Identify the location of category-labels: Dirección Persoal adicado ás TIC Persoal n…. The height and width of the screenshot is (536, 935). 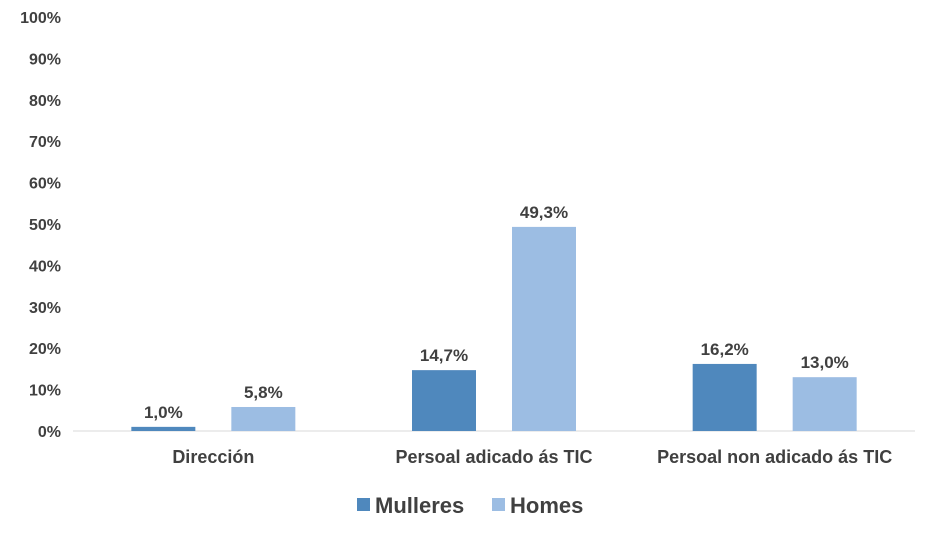
(532, 457).